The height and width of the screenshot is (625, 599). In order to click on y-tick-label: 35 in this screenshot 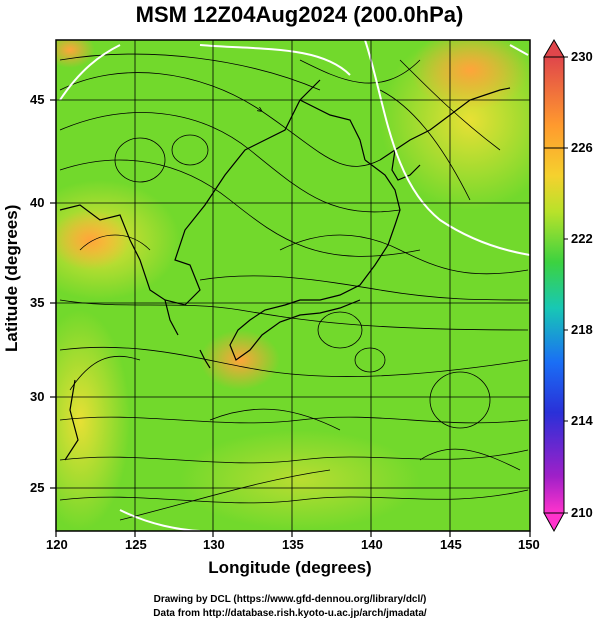, I will do `click(37, 302)`.